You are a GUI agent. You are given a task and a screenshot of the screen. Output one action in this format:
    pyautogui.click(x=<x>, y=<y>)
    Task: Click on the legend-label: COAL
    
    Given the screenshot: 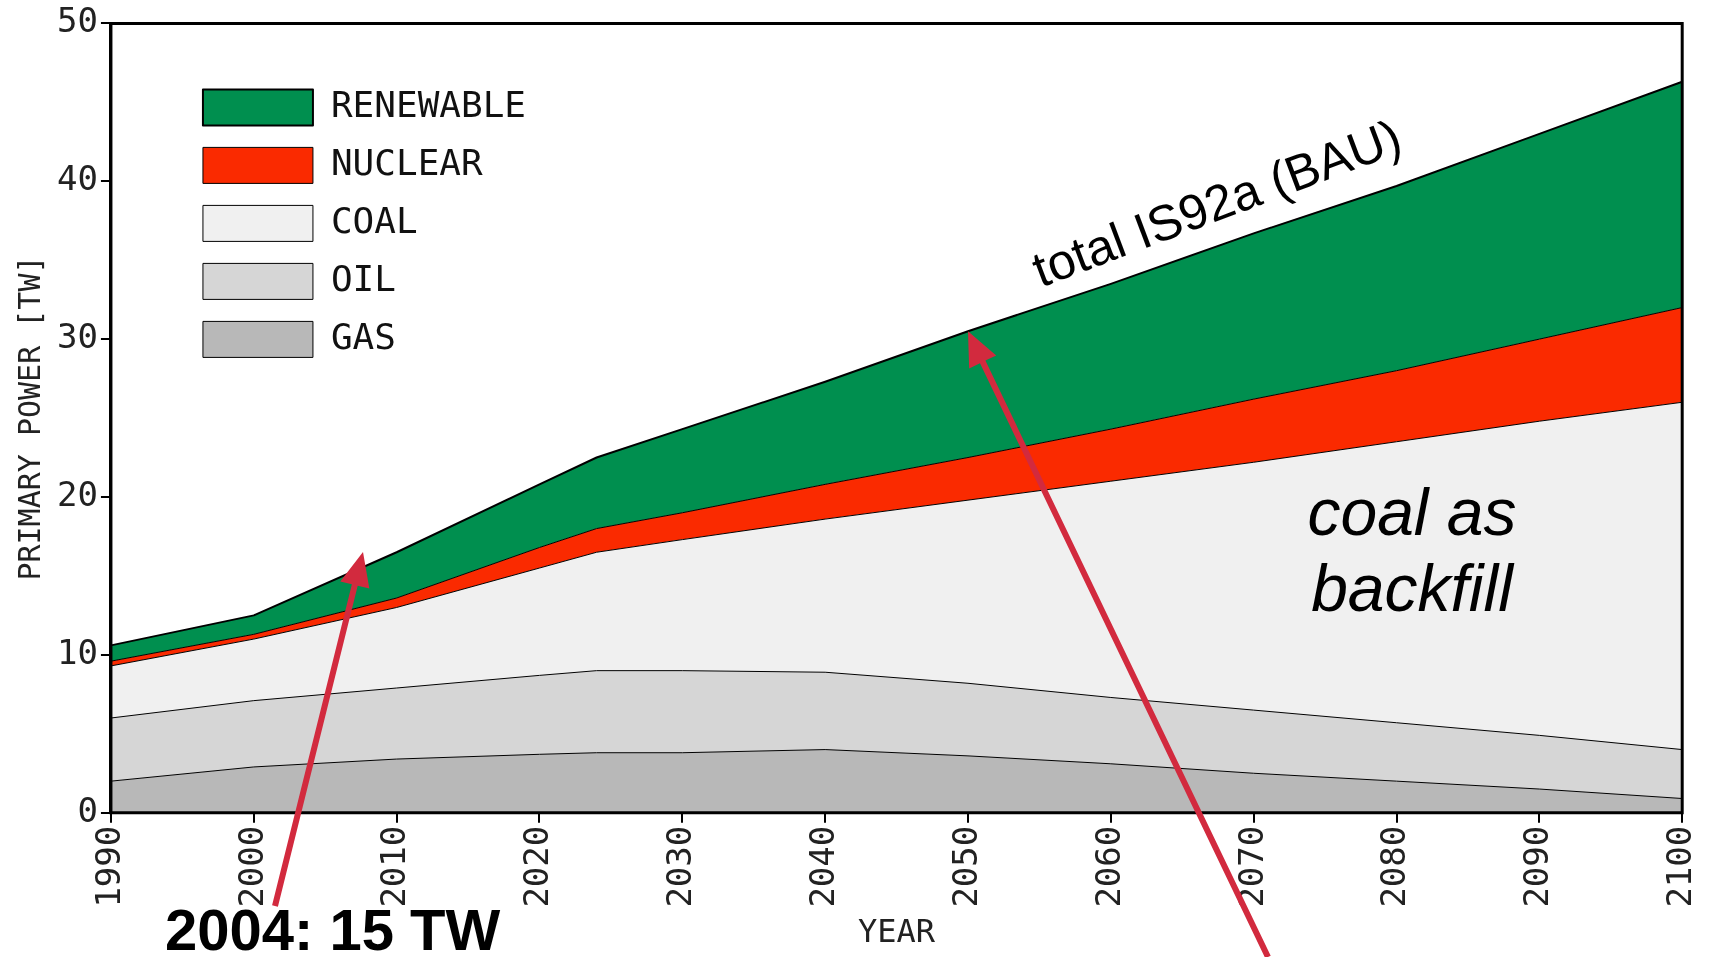 What is the action you would take?
    pyautogui.click(x=374, y=220)
    